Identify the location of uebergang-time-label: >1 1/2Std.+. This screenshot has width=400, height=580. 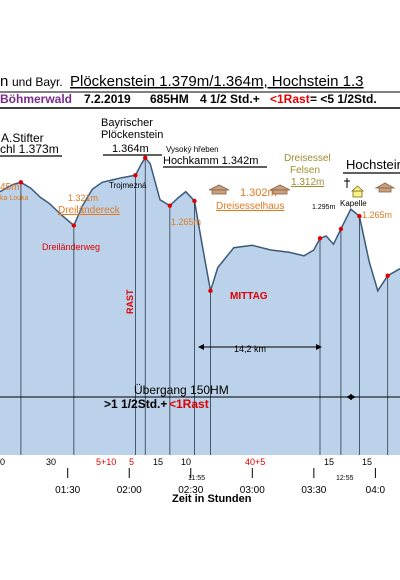
(135, 404).